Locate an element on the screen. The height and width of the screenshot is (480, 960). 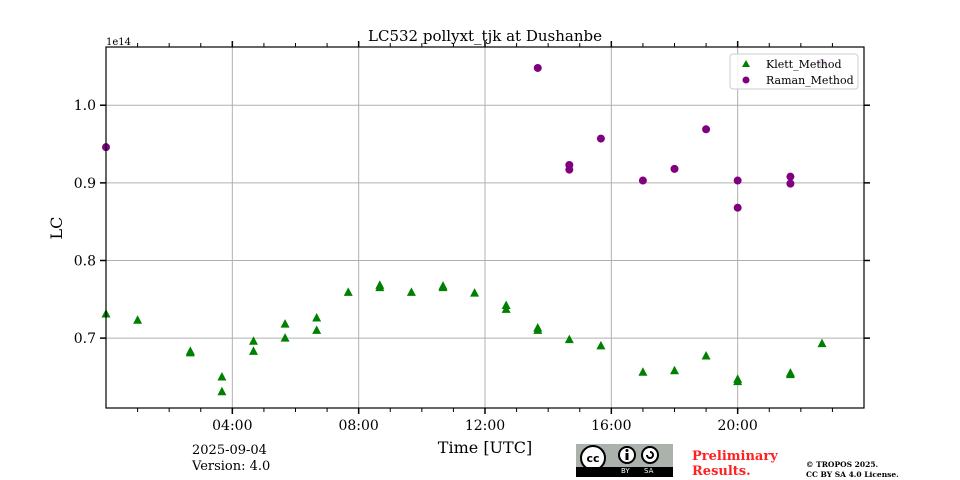
legend-klett-marker is located at coordinates (746, 63).